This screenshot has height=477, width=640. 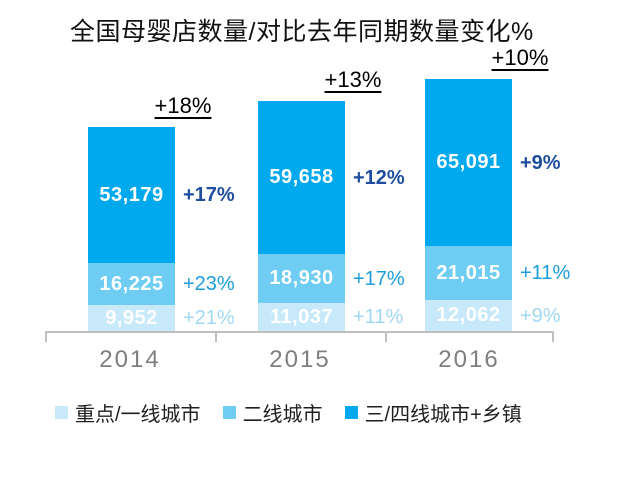 I want to click on total-change-label-2015: +13%, so click(x=353, y=79).